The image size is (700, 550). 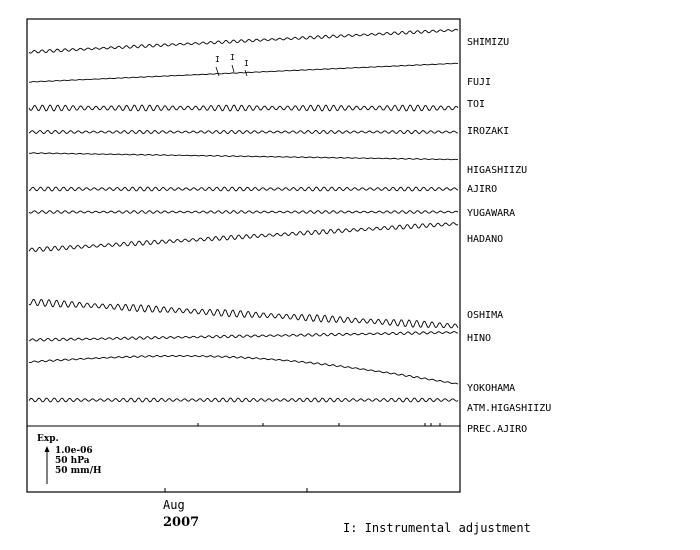 I want to click on adjustment-markers: I II, so click(x=232, y=65).